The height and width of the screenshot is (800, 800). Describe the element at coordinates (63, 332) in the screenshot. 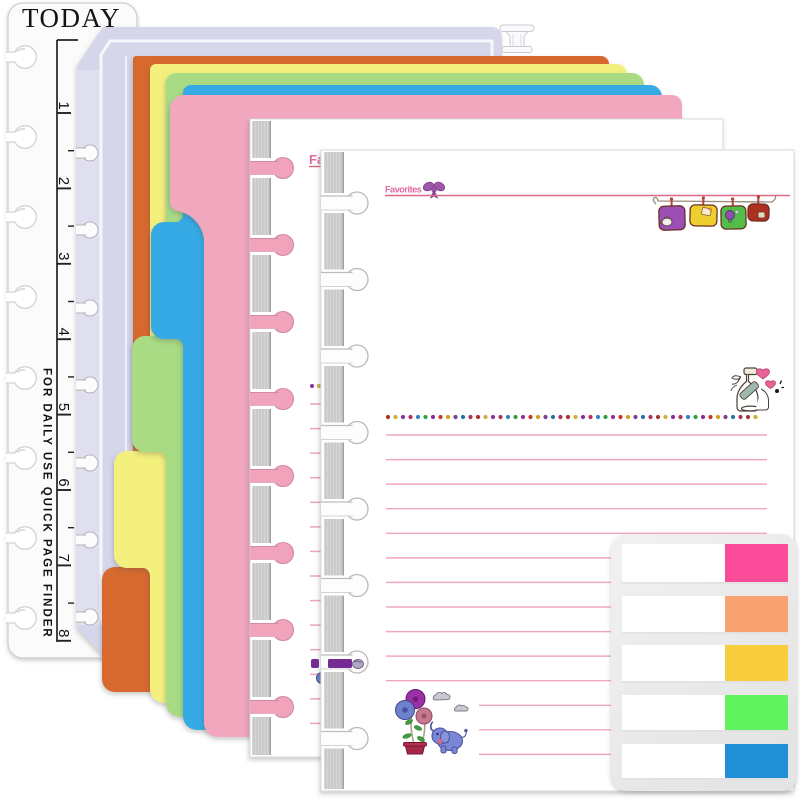

I see `svg-text: 4` at that location.